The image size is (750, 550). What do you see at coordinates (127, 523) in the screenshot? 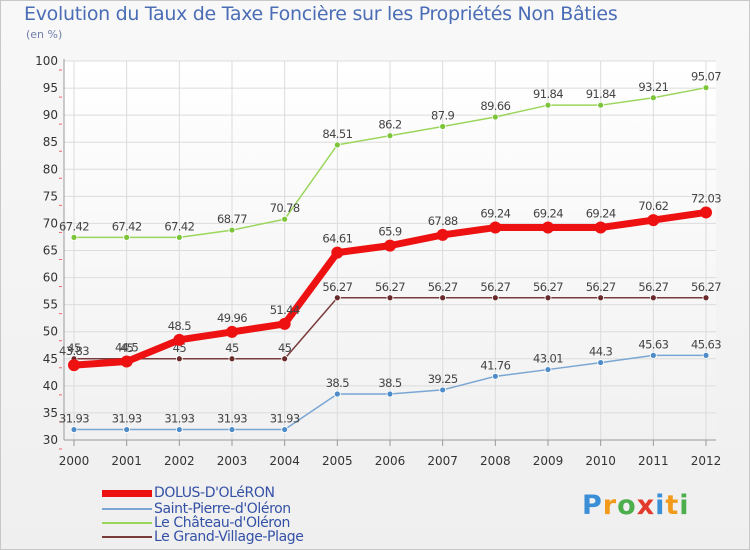
I see `legend-swatch-chateau` at bounding box center [127, 523].